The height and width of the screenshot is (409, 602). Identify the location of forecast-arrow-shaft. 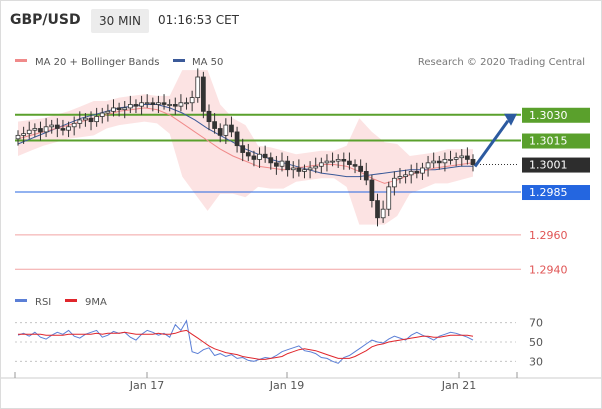
(491, 143).